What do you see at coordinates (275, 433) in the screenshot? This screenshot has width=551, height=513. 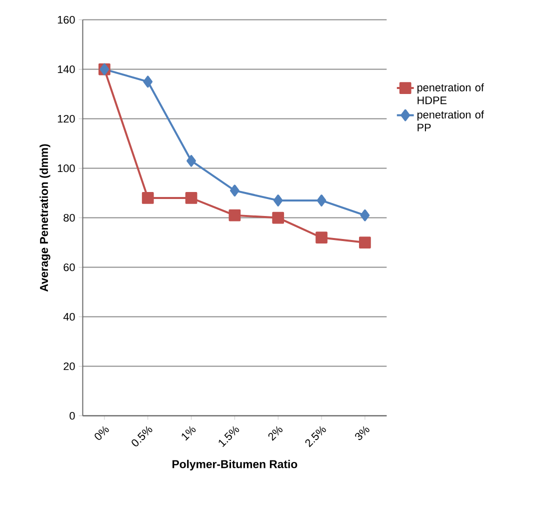 I see `x-tick-label: 2%` at bounding box center [275, 433].